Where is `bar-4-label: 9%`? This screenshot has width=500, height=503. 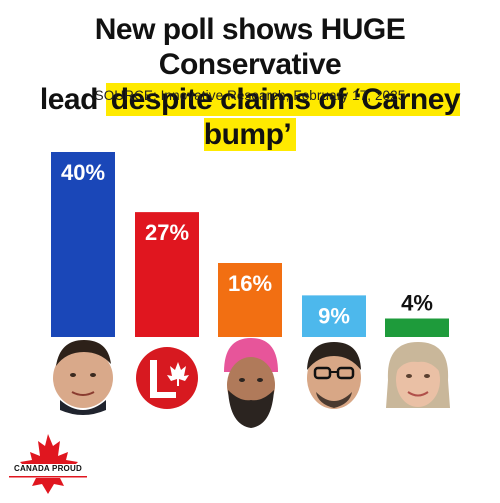
bar-4-label: 9% is located at coordinates (334, 315).